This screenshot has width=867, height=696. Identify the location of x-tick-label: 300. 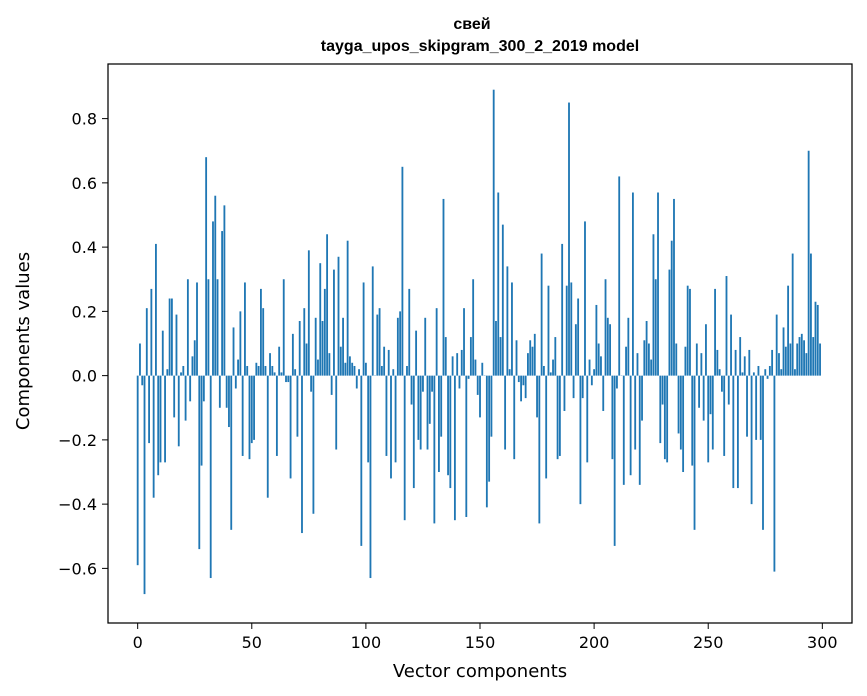
(822, 642).